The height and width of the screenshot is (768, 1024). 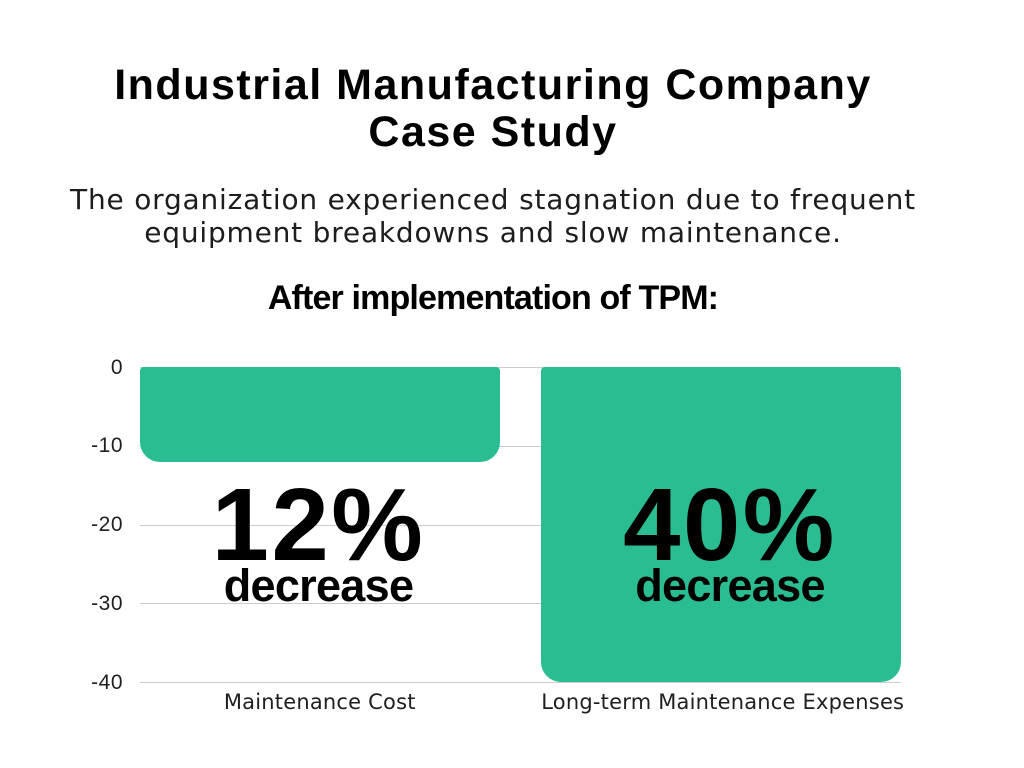 What do you see at coordinates (493, 85) in the screenshot?
I see `page-title-line1: Industrial Manufacturing Company` at bounding box center [493, 85].